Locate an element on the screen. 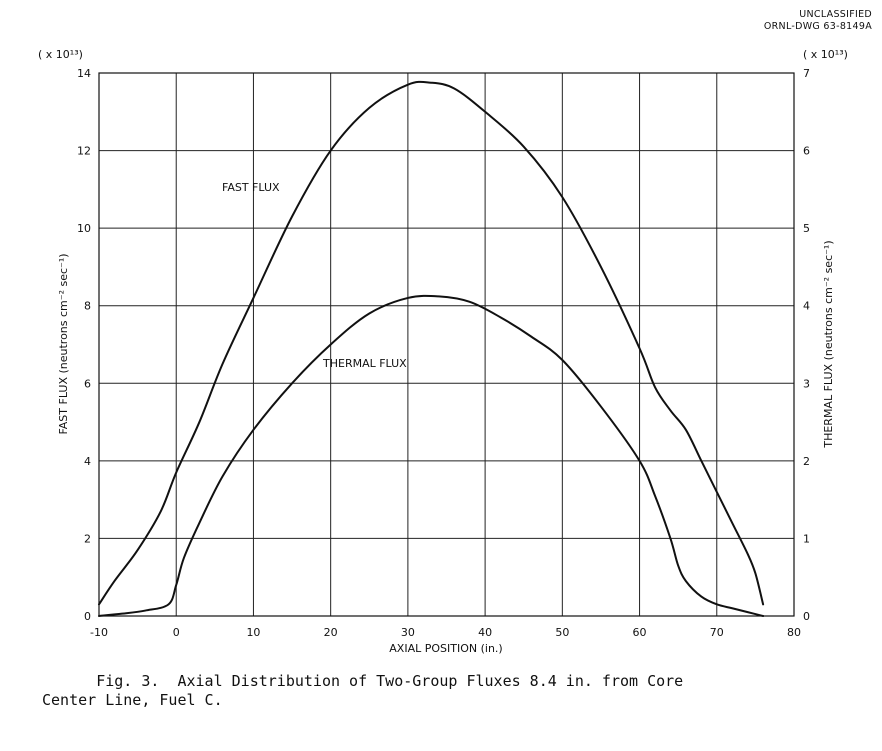 This screenshot has width=882, height=751. x-tick-label: 60 is located at coordinates (640, 632).